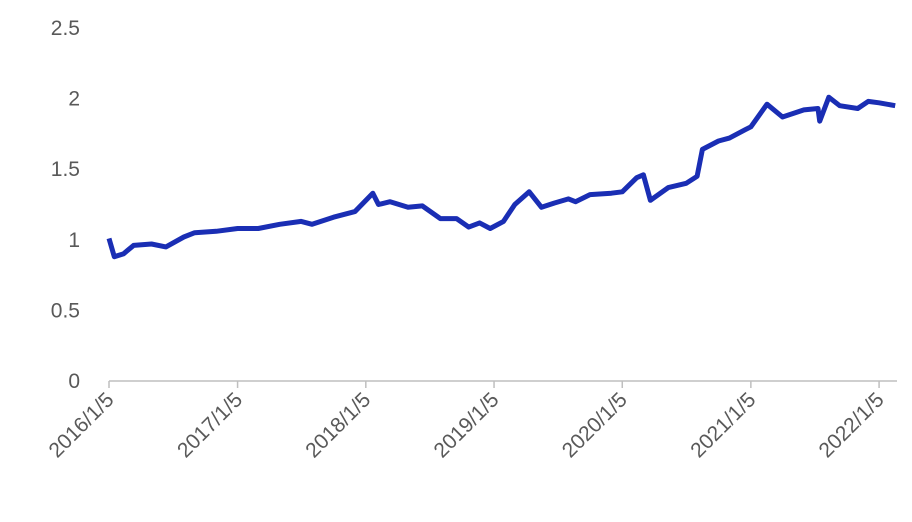 The height and width of the screenshot is (522, 912). What do you see at coordinates (467, 425) in the screenshot?
I see `x-tick-label: 2019/1/5` at bounding box center [467, 425].